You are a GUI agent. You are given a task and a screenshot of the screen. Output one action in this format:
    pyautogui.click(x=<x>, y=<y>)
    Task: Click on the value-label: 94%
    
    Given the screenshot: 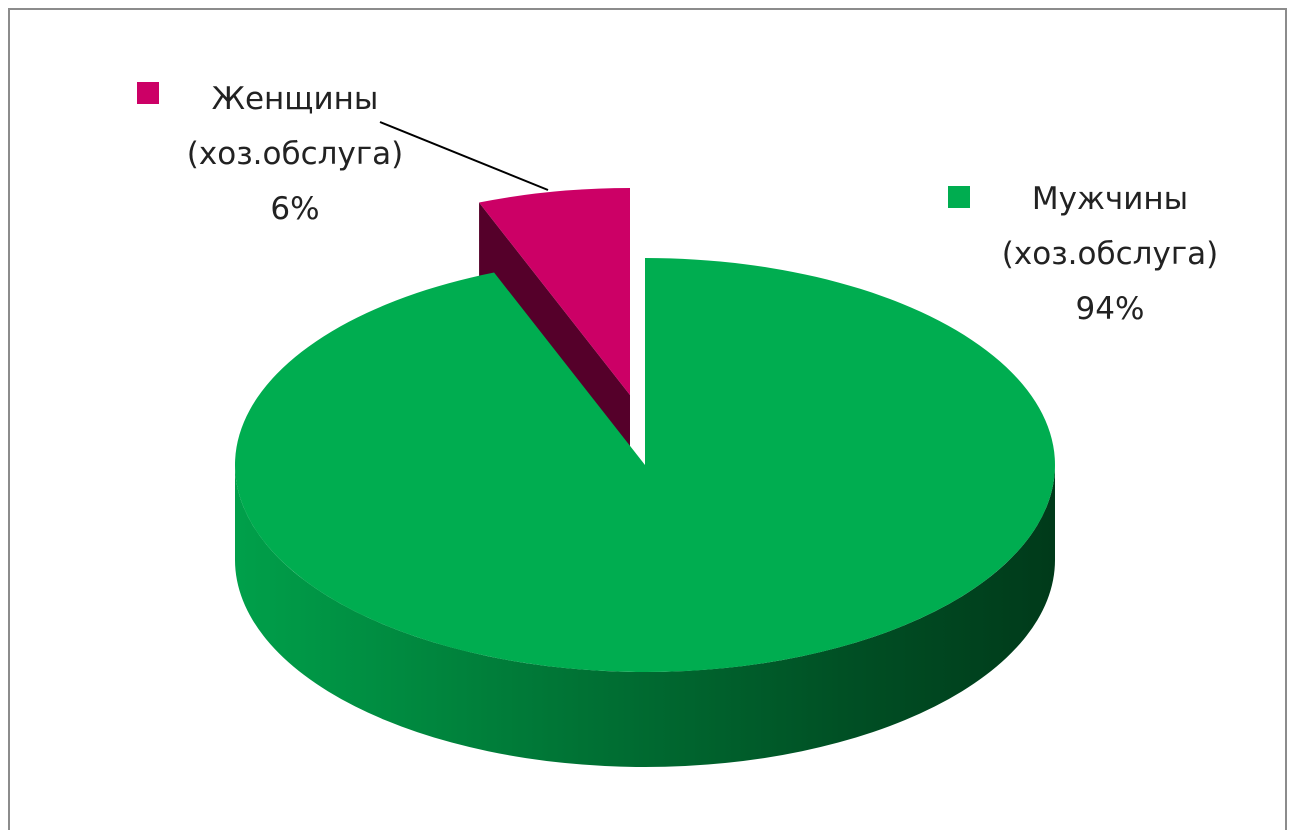 What is the action you would take?
    pyautogui.click(x=1110, y=309)
    